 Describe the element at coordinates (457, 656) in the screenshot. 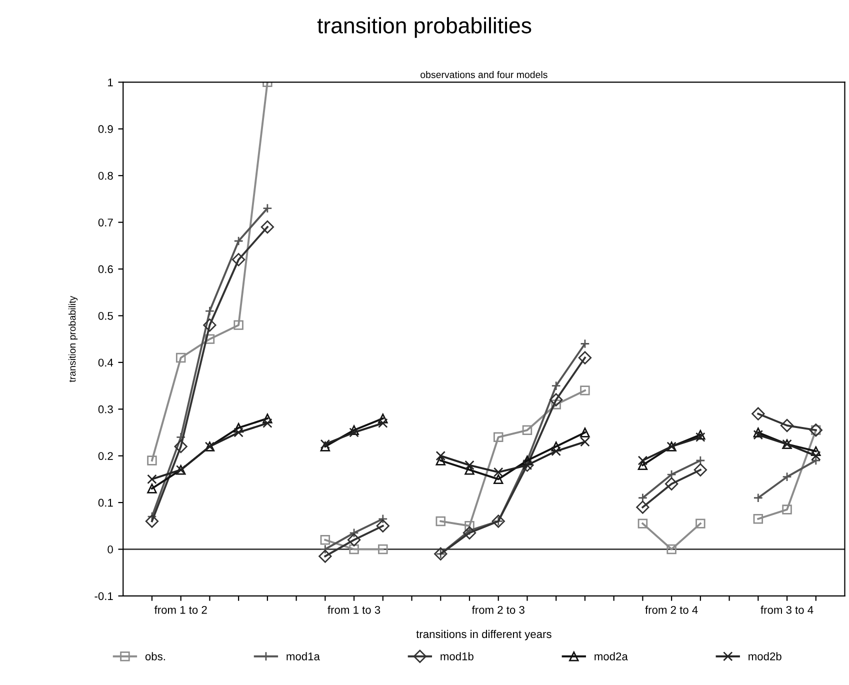

I see `legend-label: mod1b` at that location.